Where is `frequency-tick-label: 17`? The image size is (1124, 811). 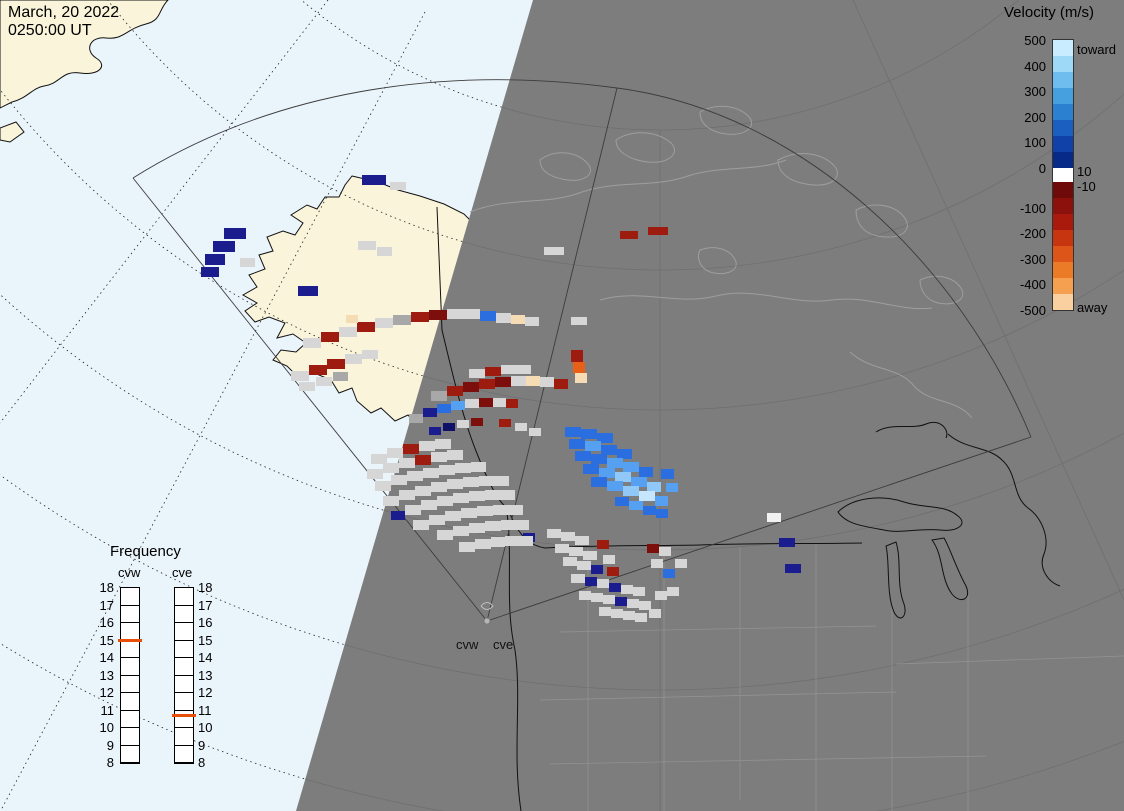 frequency-tick-label: 17 is located at coordinates (106, 605).